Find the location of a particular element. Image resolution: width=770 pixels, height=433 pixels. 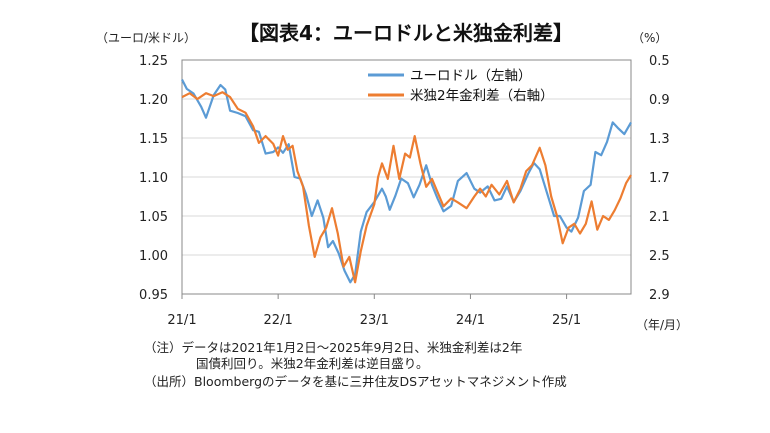

x-tick-label: 23/1 is located at coordinates (374, 320).